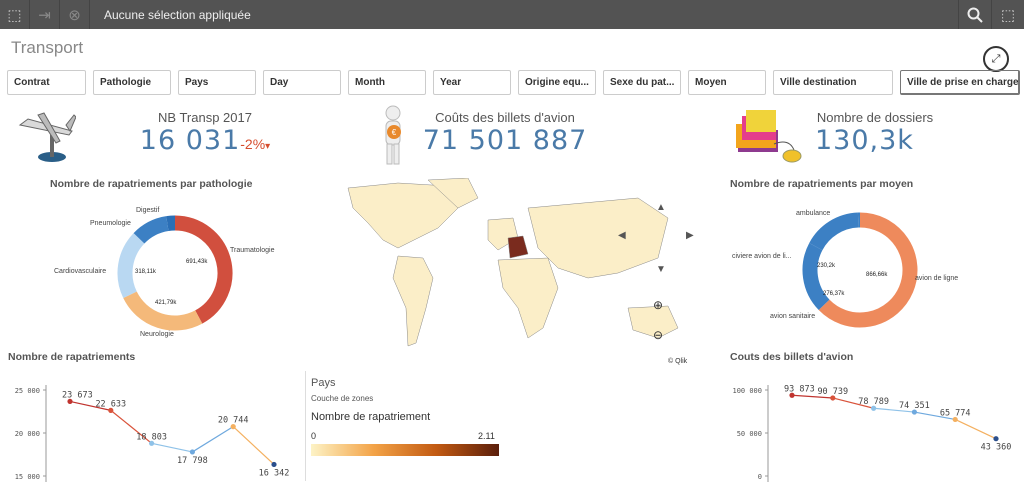 The height and width of the screenshot is (482, 1024). Describe the element at coordinates (833, 82) in the screenshot. I see `filter-ville-destination: Ville destination` at that location.